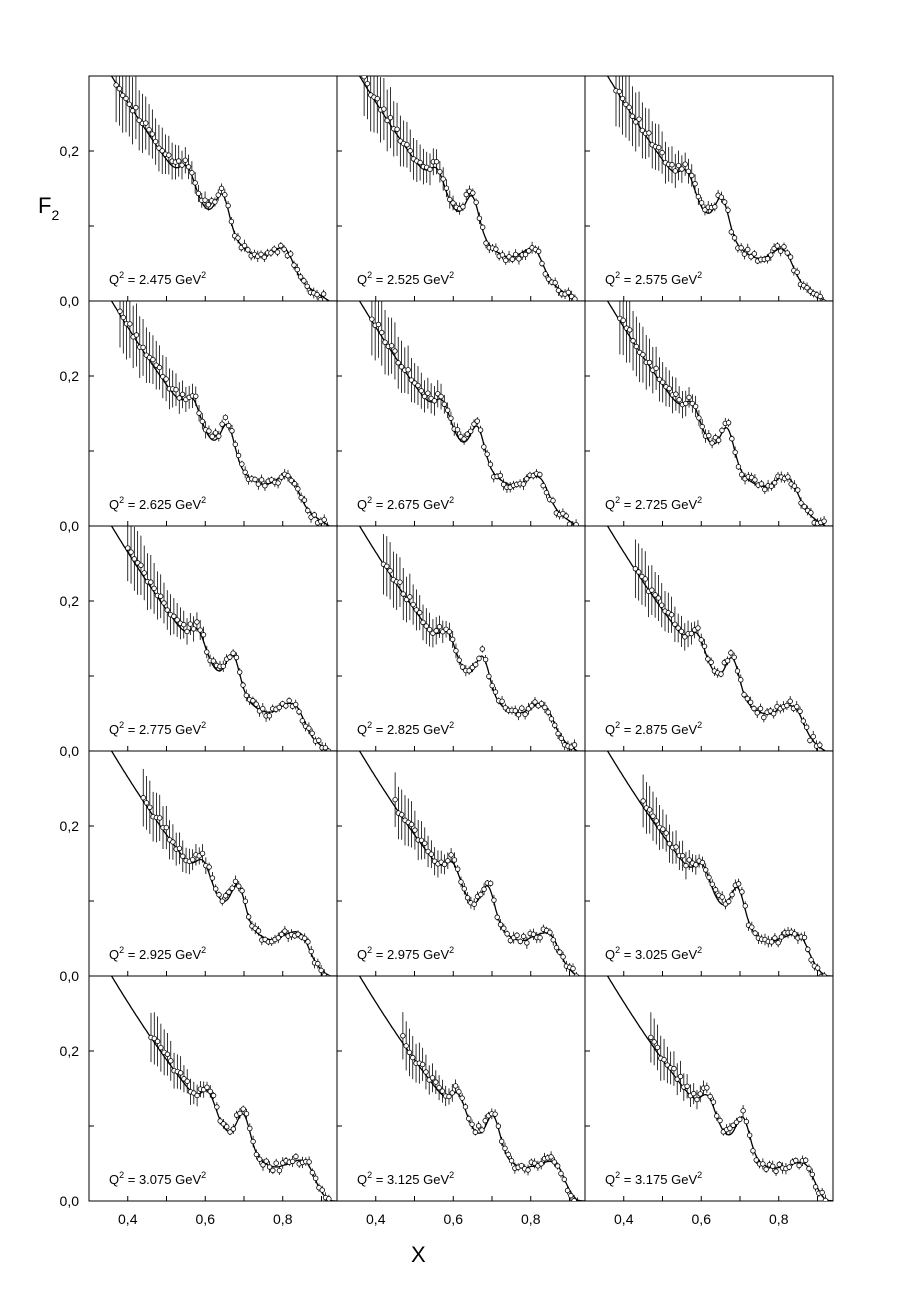 The image size is (909, 1308). Describe the element at coordinates (453, 1219) in the screenshot. I see `x-tick-labels: 0,4 0,6 0,8 0,4 0,6 0,8 0,4 0,6 0,8` at that location.